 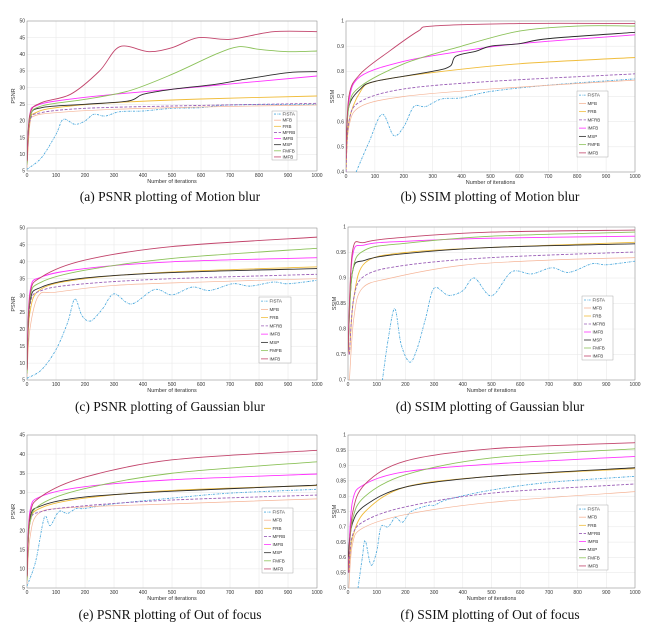 What do you see at coordinates (341, 253) in the screenshot?
I see `y-tick-label: 0.95` at bounding box center [341, 253].